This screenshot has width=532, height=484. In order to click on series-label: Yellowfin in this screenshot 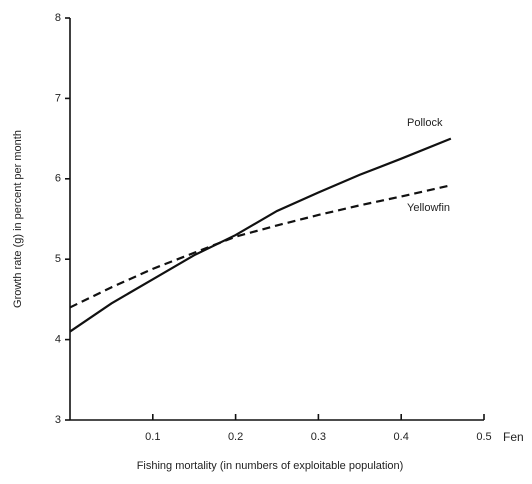, I will do `click(428, 208)`.